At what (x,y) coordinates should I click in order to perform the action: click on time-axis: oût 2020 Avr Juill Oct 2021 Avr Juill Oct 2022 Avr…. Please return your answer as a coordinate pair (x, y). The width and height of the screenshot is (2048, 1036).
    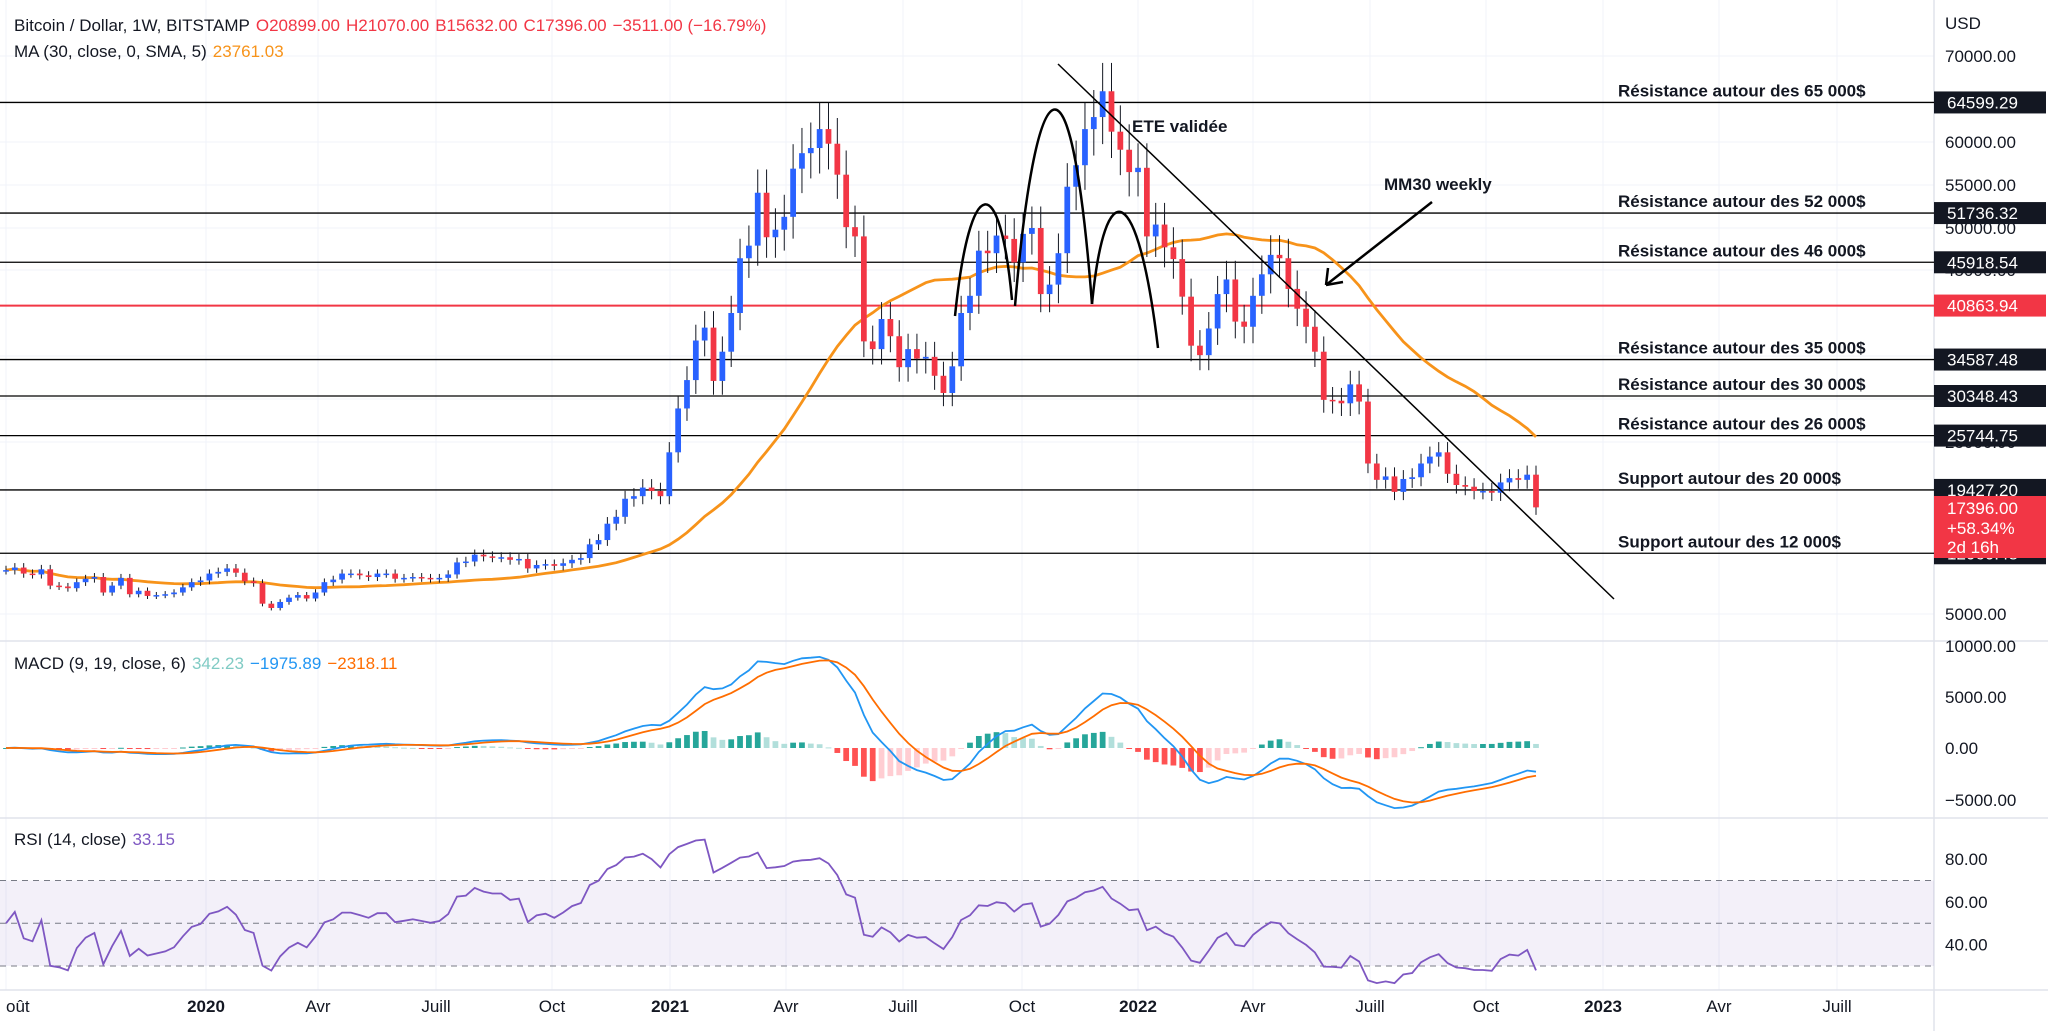
    Looking at the image, I should click on (929, 1006).